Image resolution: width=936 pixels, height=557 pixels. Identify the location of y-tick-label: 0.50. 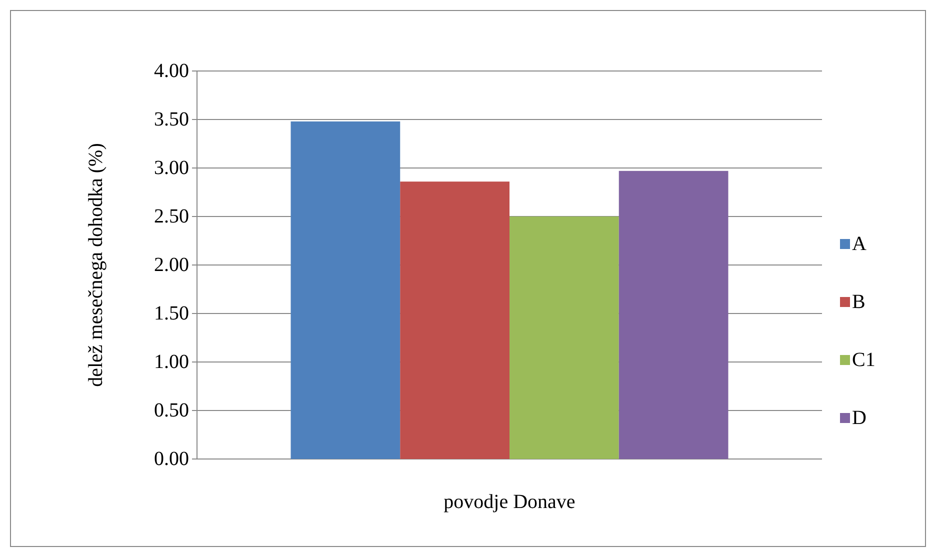
(171, 411).